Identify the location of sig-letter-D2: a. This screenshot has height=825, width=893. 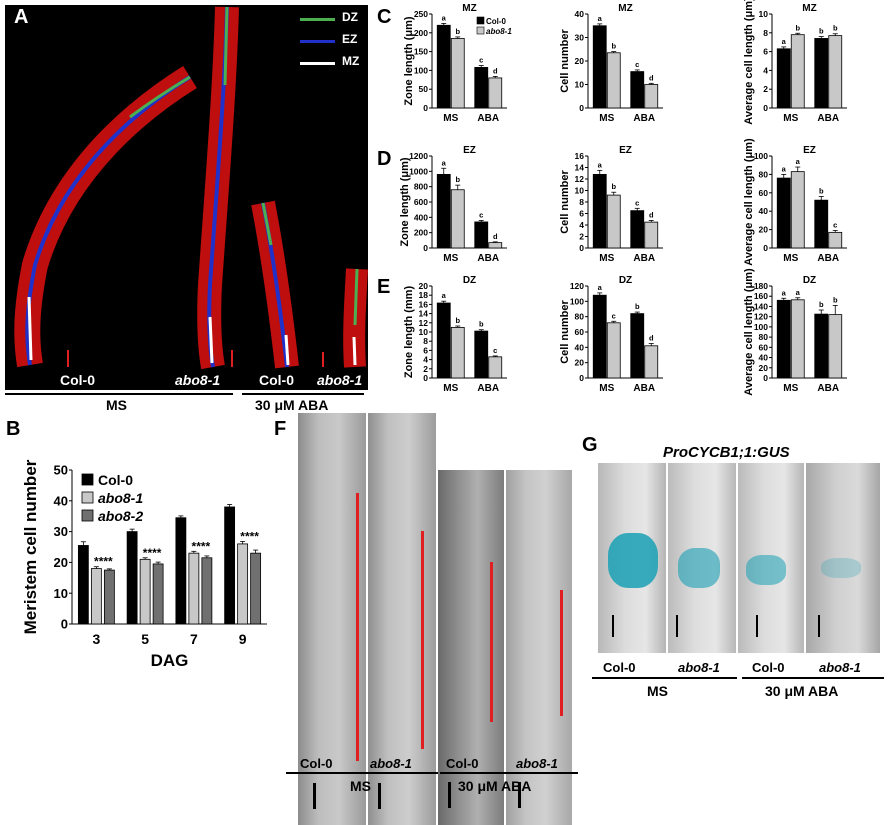
(600, 164).